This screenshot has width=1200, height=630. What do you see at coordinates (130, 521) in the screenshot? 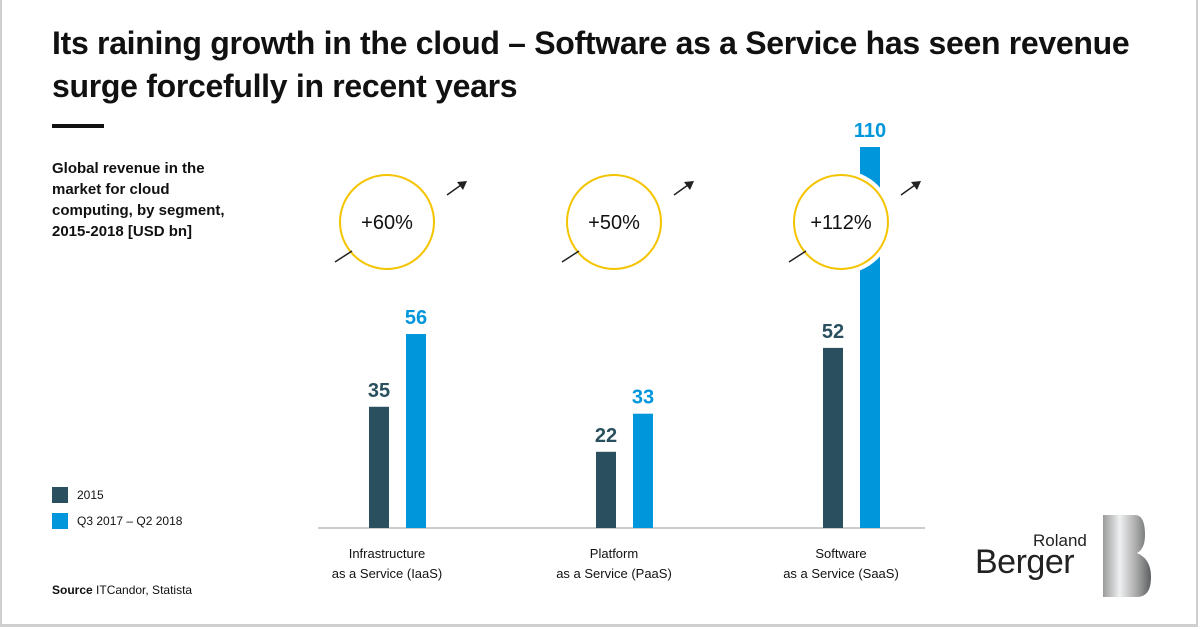
I see `legend-label: Q3 2017 – Q2 2018` at bounding box center [130, 521].